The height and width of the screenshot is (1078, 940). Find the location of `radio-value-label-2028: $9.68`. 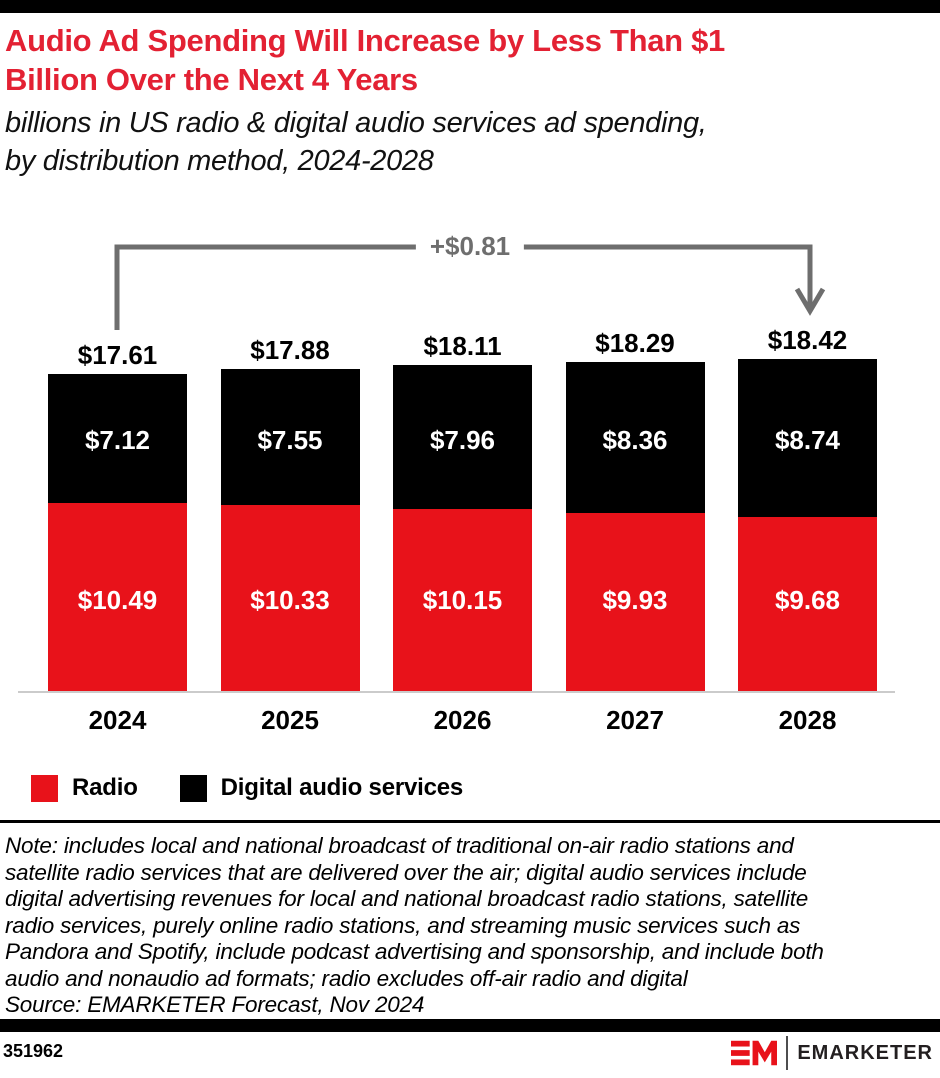

radio-value-label-2028: $9.68 is located at coordinates (807, 600).